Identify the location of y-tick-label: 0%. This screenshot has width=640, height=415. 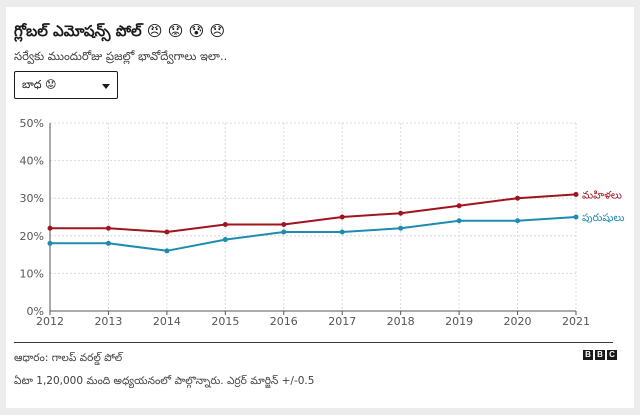
(35, 311).